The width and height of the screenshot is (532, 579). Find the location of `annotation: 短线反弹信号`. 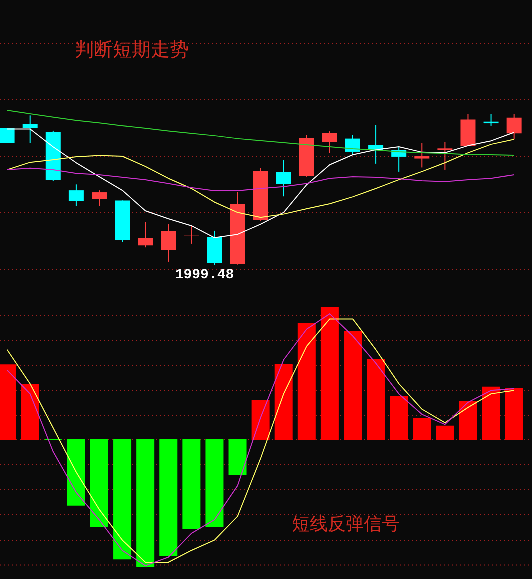

annotation: 短线反弹信号 is located at coordinates (346, 524).